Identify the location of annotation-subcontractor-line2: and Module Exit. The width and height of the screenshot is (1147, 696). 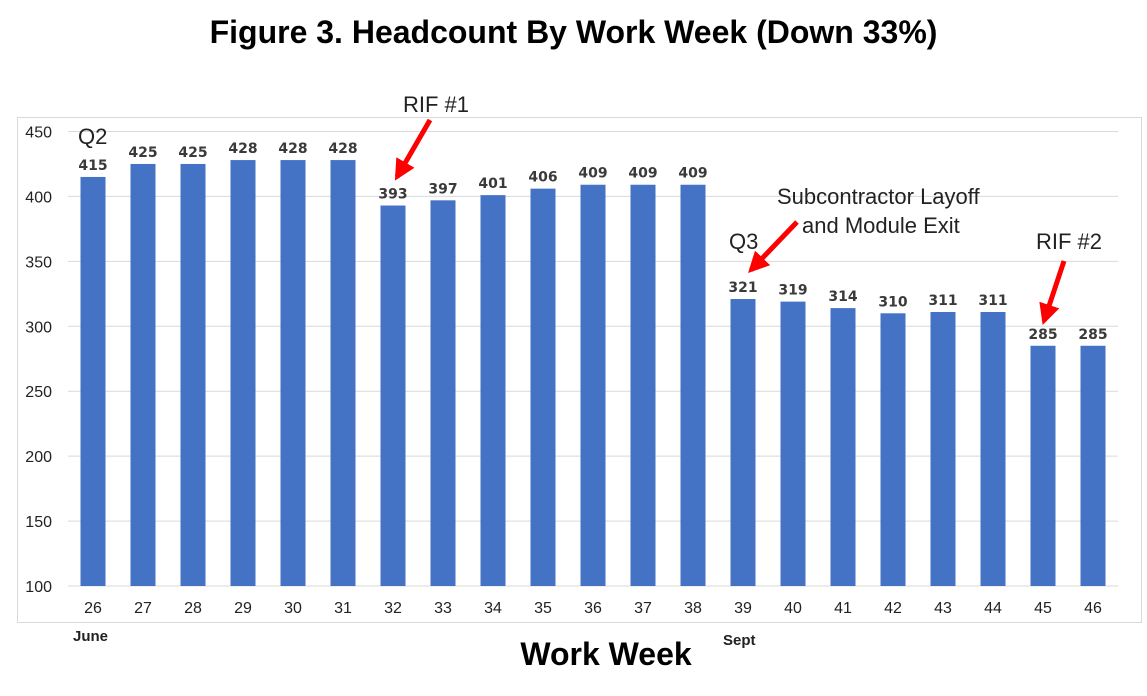
(881, 225).